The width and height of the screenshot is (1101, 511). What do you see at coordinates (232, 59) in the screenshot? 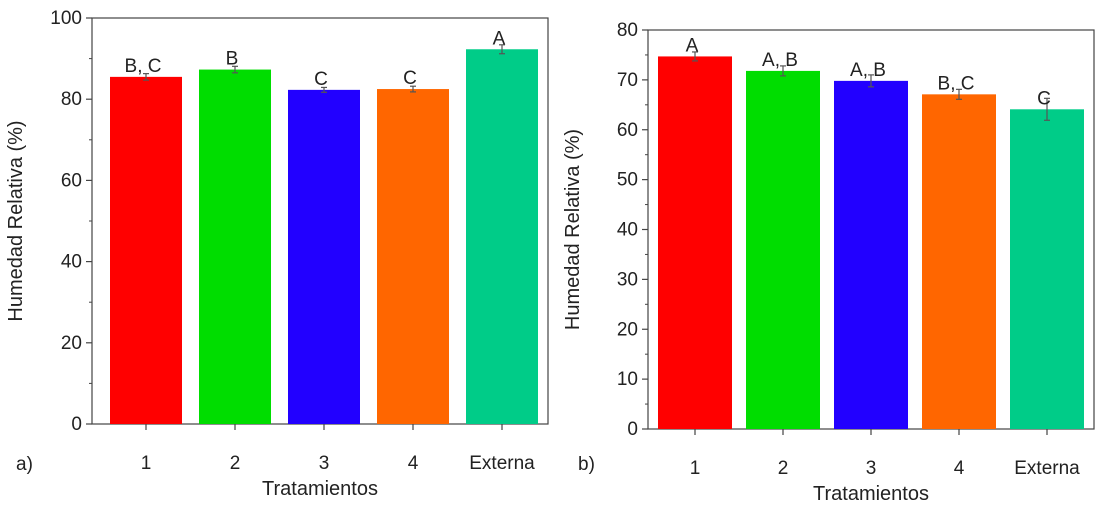
I see `significance-letter: B` at bounding box center [232, 59].